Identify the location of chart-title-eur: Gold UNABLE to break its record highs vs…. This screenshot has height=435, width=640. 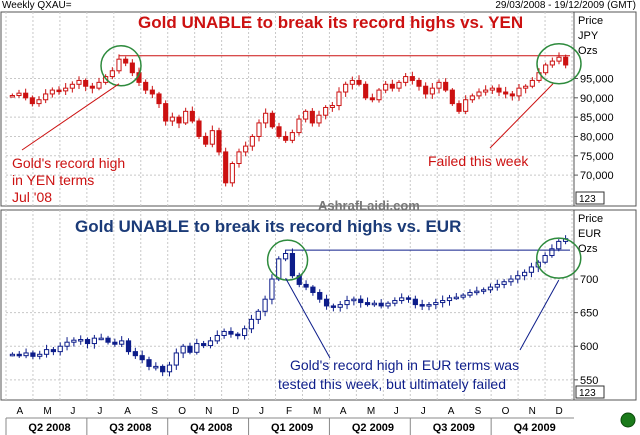
(268, 226).